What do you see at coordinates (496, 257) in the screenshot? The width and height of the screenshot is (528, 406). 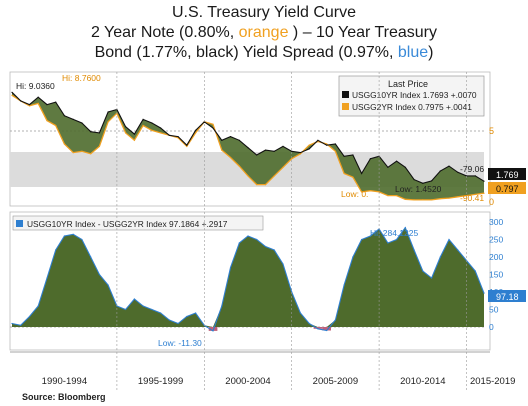 I see `bottom-y-tick-label: 200` at bounding box center [496, 257].